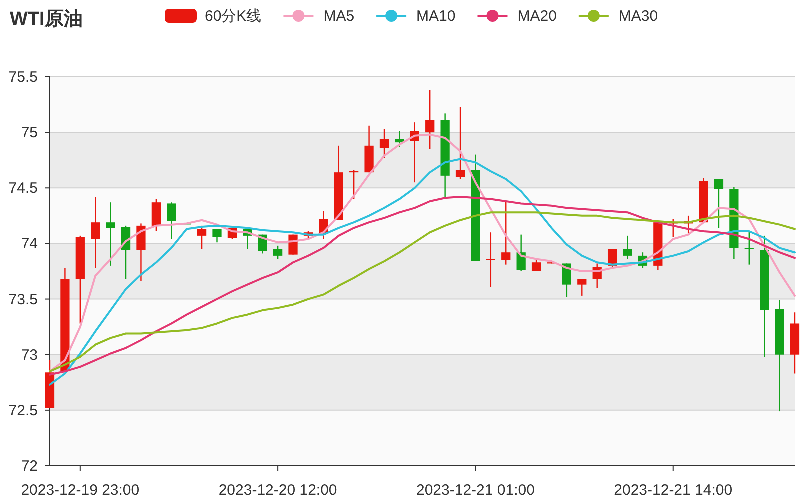 The width and height of the screenshot is (800, 499). What do you see at coordinates (23, 299) in the screenshot?
I see `y-tick-label: 73.5` at bounding box center [23, 299].